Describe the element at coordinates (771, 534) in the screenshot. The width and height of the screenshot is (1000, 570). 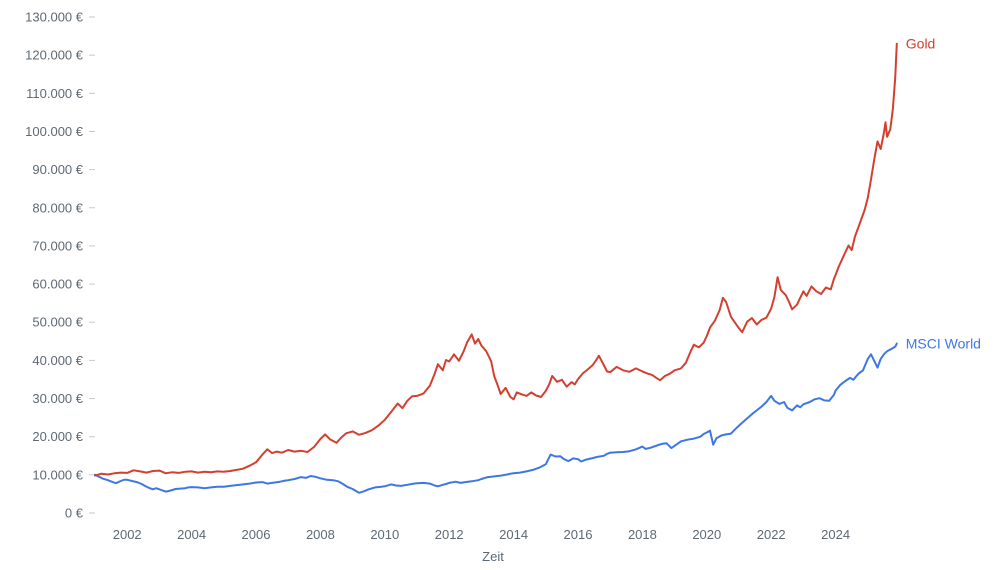
I see `x-tick-label: 2022` at that location.